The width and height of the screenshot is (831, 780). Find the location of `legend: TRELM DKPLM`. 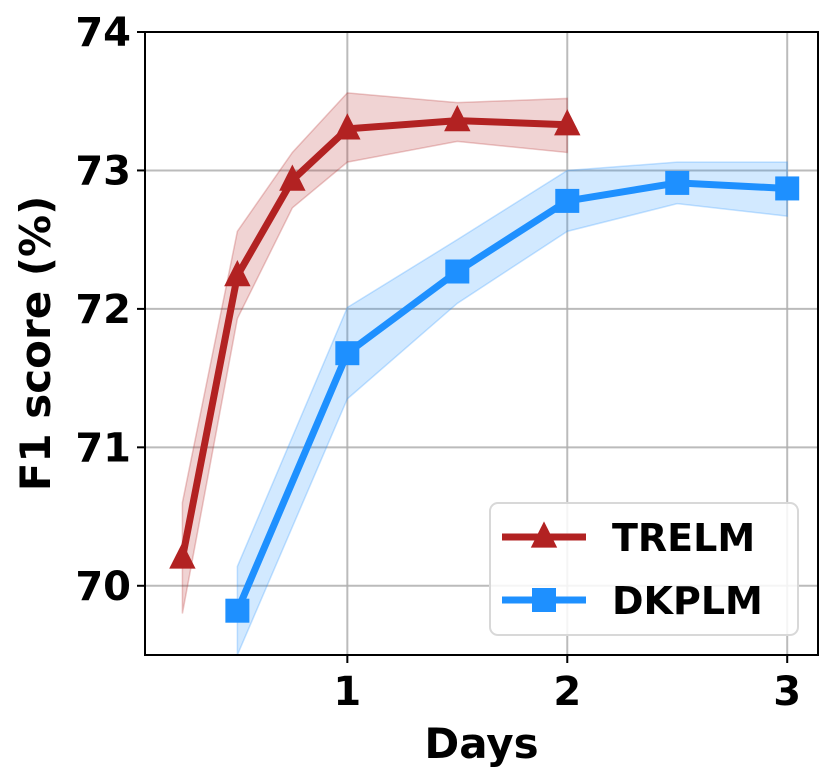

legend: TRELM DKPLM is located at coordinates (644, 569).